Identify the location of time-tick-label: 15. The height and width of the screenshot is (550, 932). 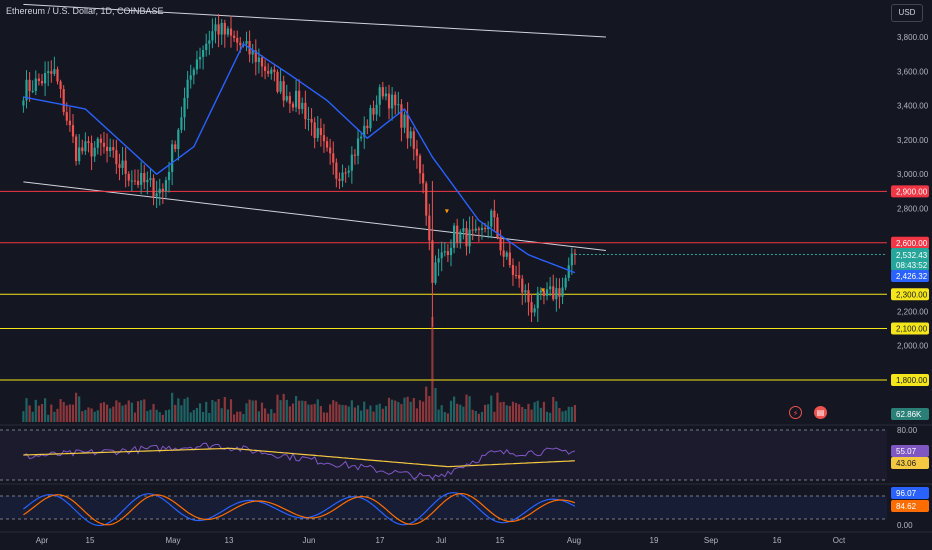
(500, 540).